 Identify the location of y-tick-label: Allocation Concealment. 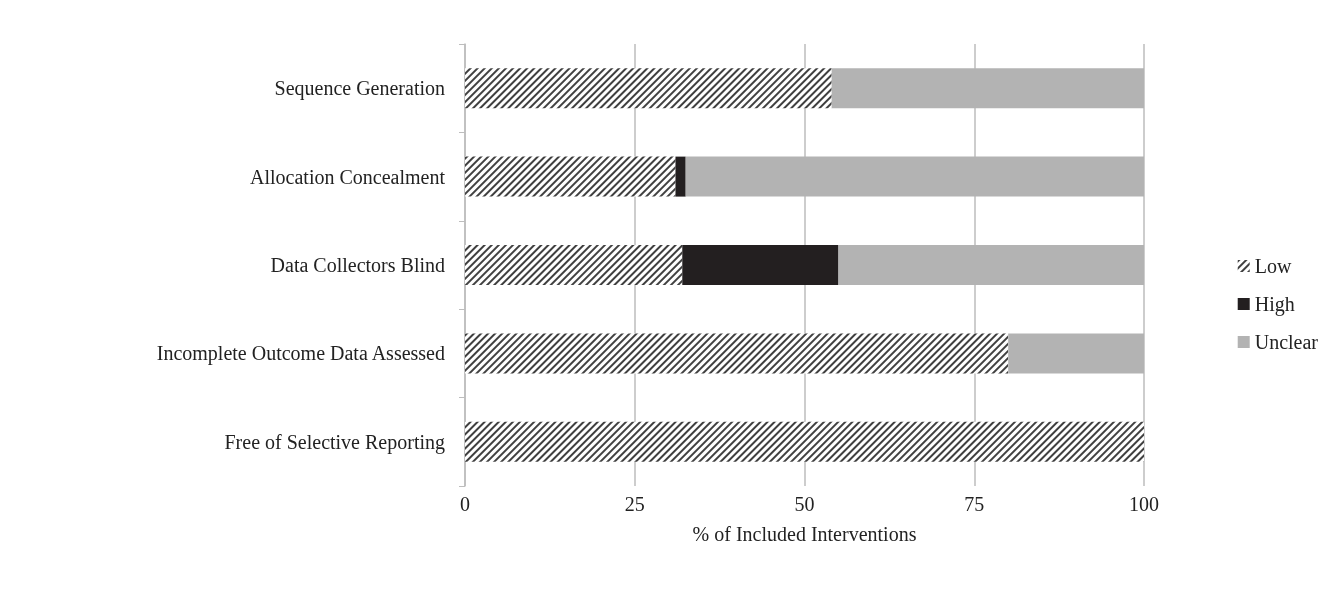
(348, 176).